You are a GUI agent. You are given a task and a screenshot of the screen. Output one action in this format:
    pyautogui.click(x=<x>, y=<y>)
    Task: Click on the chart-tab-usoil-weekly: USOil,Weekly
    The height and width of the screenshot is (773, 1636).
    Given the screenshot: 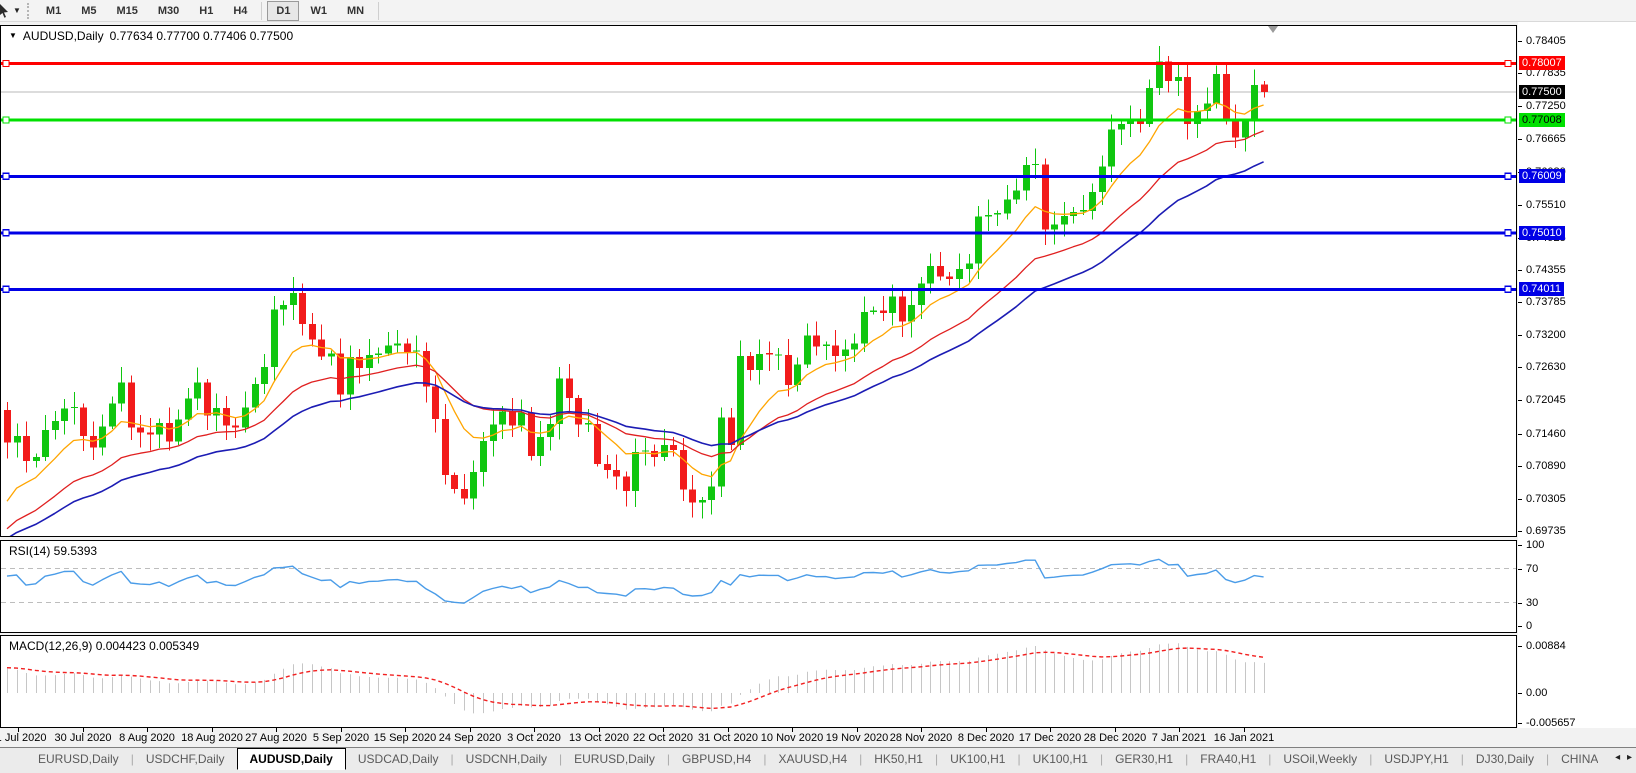 What is the action you would take?
    pyautogui.click(x=1320, y=759)
    